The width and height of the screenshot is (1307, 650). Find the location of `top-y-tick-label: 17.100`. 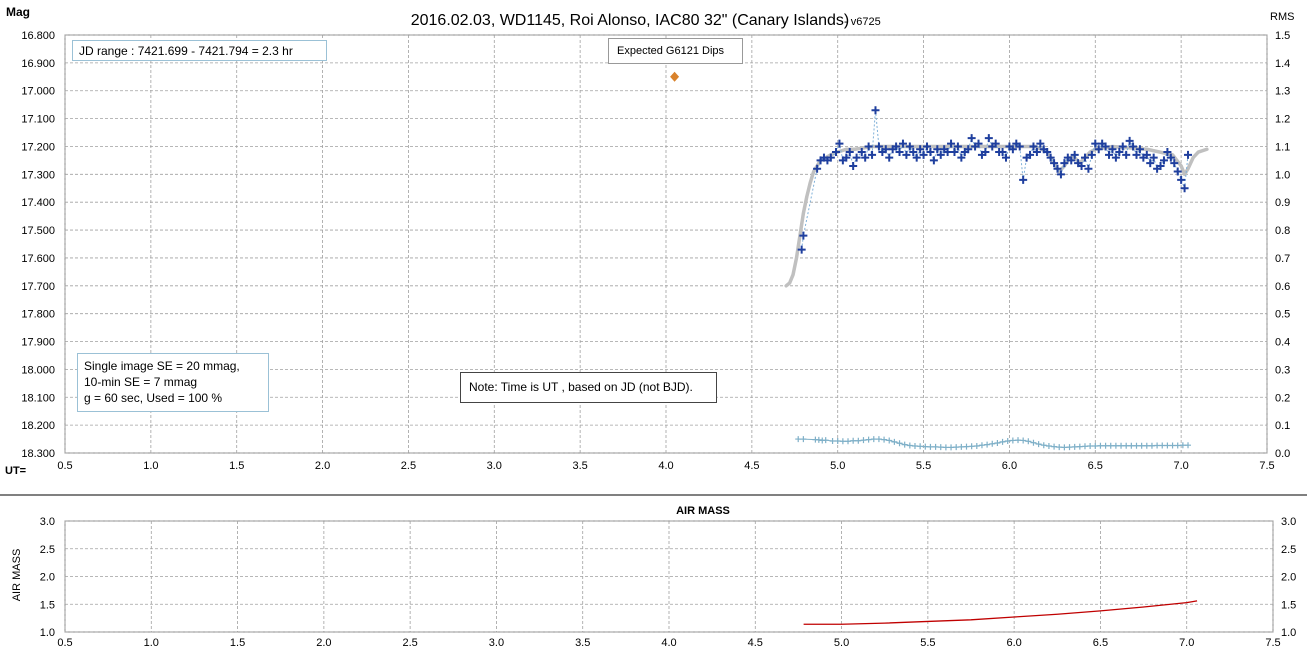

top-y-tick-label: 17.100 is located at coordinates (38, 120).